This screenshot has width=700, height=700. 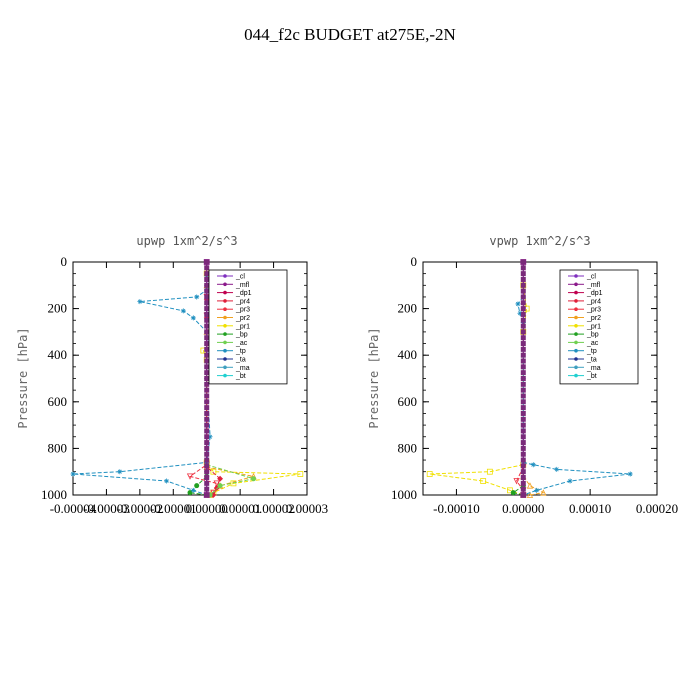 I want to click on legend-label: _pr1, so click(x=242, y=326).